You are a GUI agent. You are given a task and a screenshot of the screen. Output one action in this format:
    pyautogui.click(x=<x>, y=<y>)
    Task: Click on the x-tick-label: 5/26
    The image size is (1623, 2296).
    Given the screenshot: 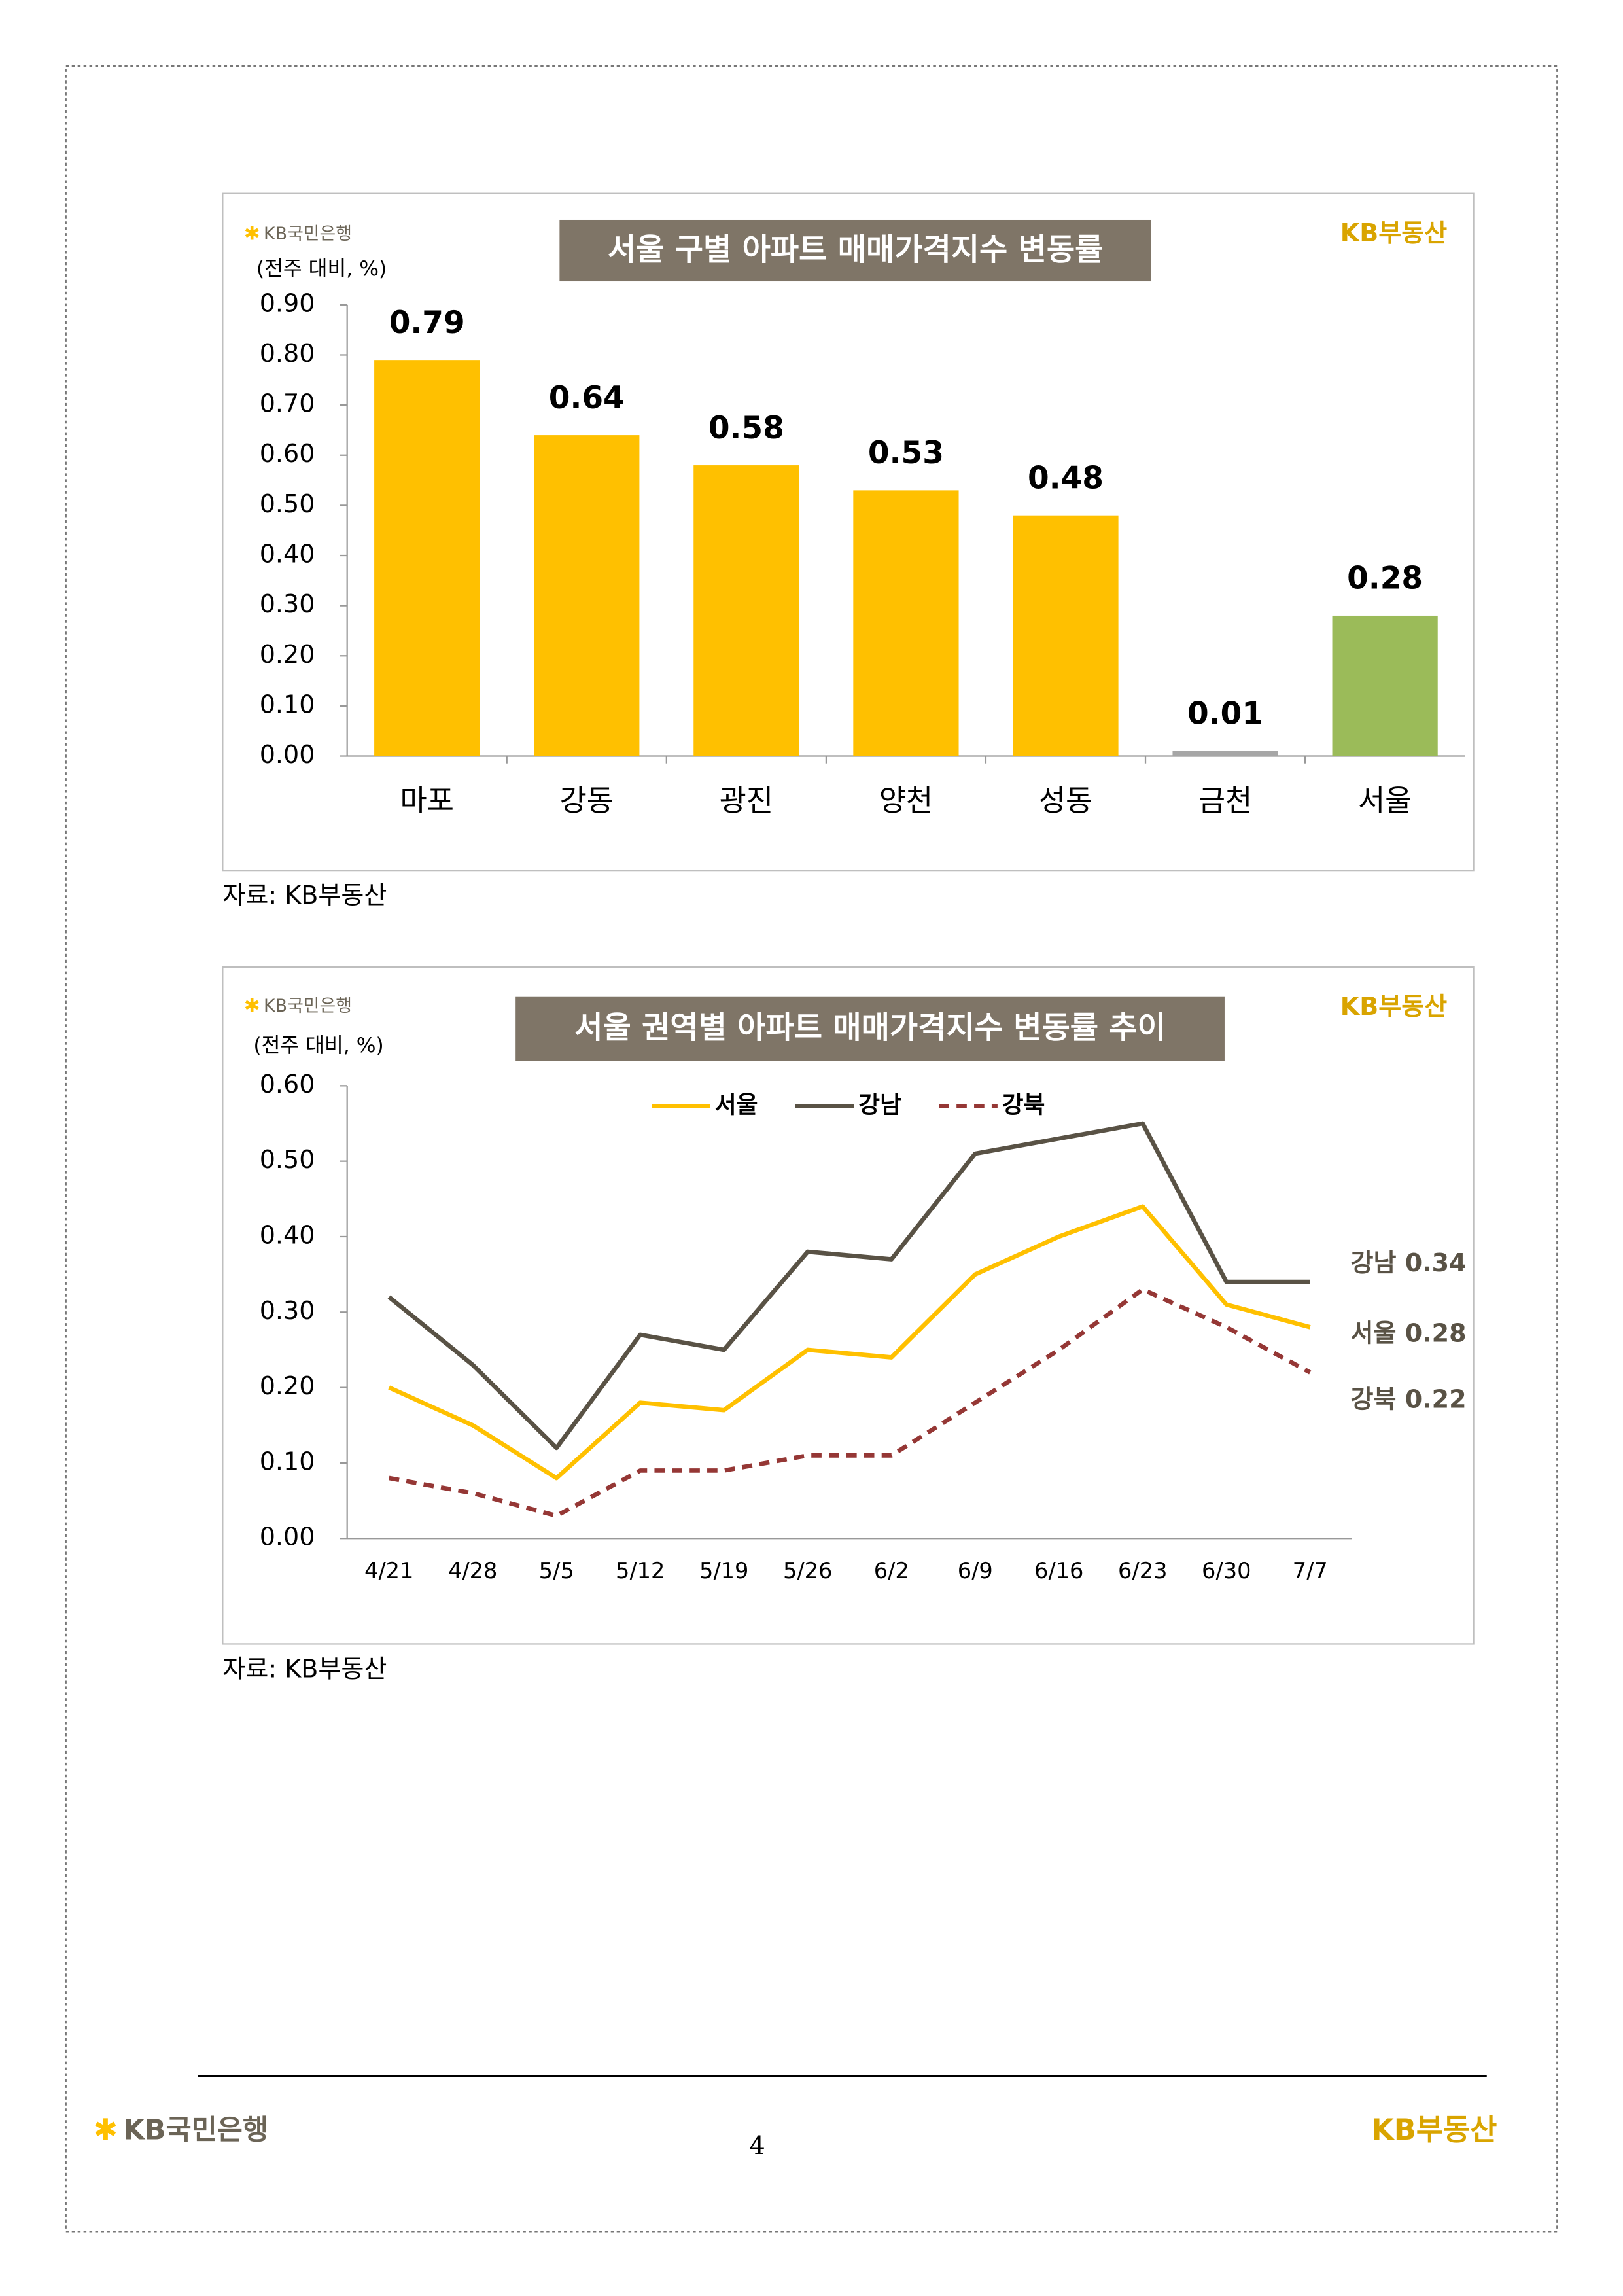 What is the action you would take?
    pyautogui.click(x=807, y=1570)
    